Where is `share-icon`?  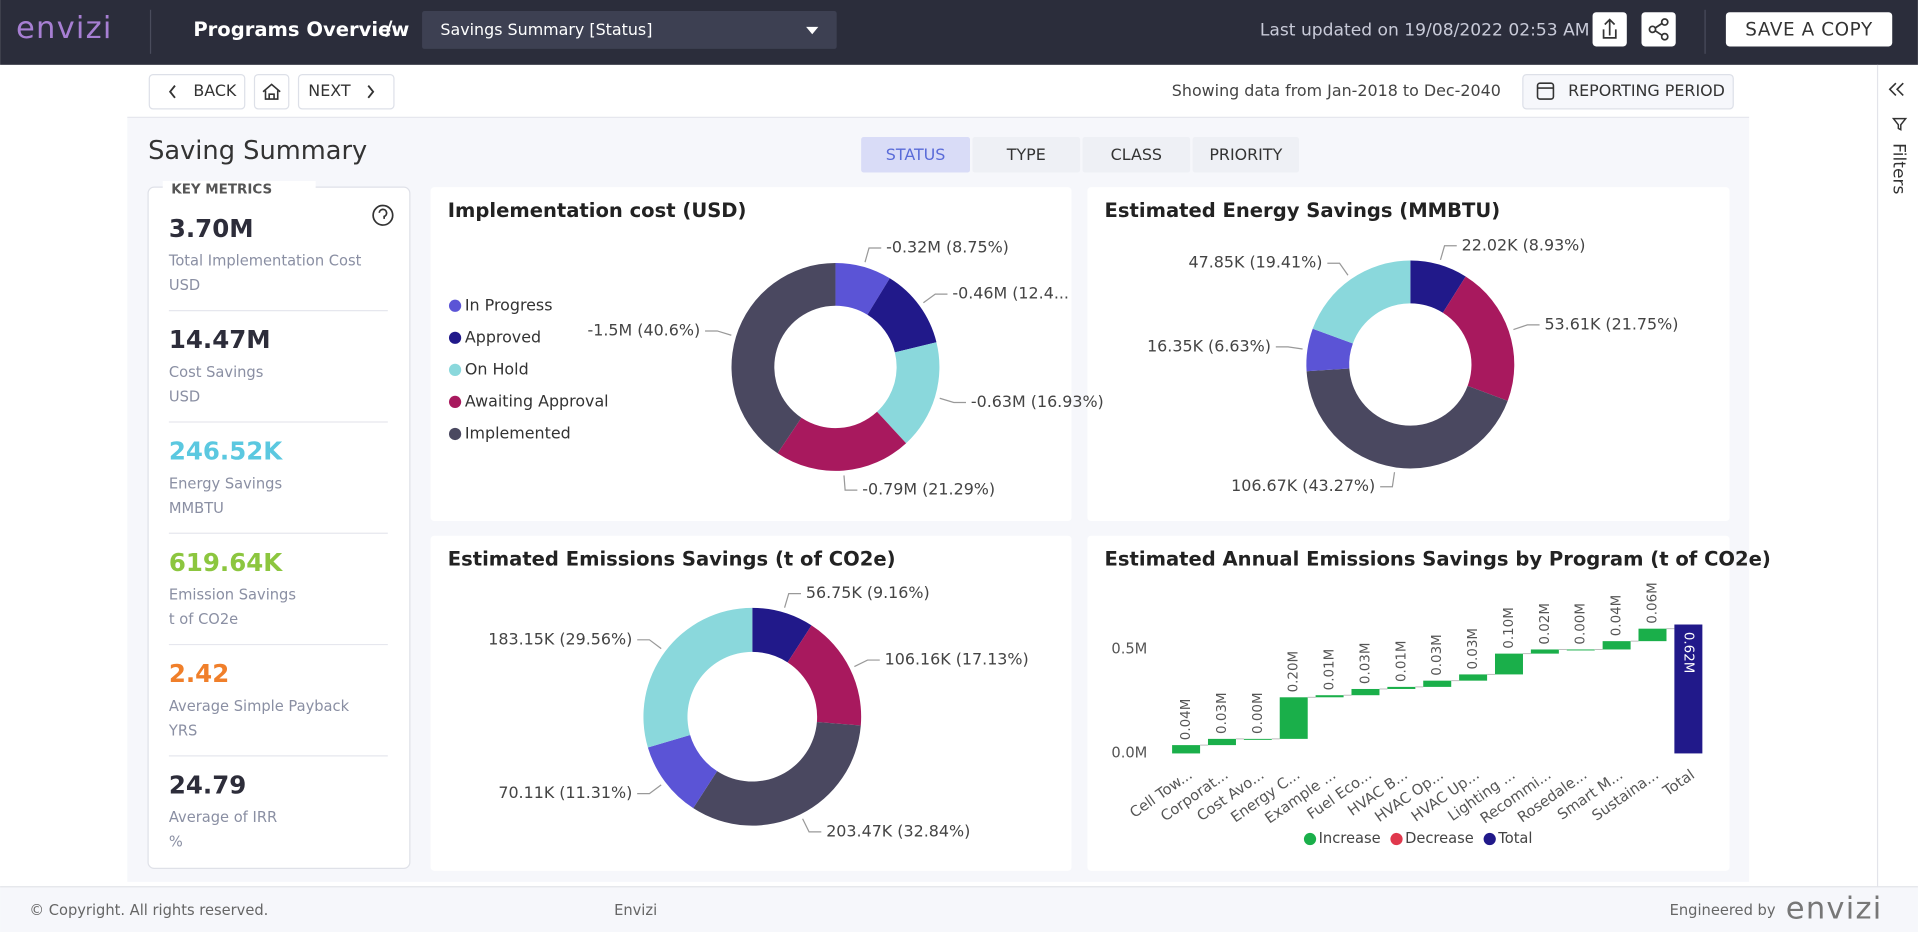
share-icon is located at coordinates (1658, 29).